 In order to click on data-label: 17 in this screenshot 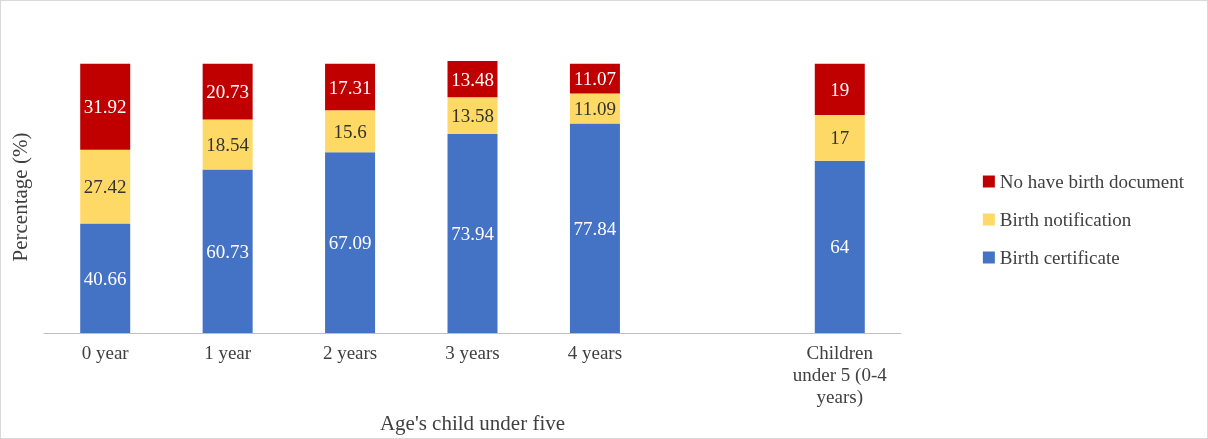, I will do `click(840, 138)`.